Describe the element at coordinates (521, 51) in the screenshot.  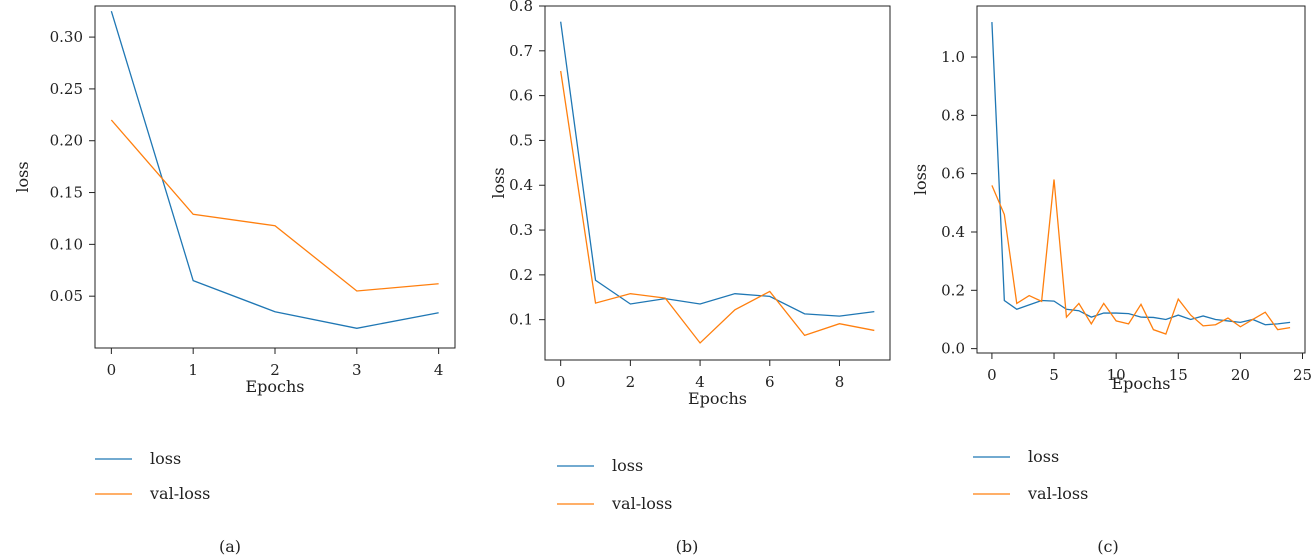
I see `y-tick-label: 0.7` at that location.